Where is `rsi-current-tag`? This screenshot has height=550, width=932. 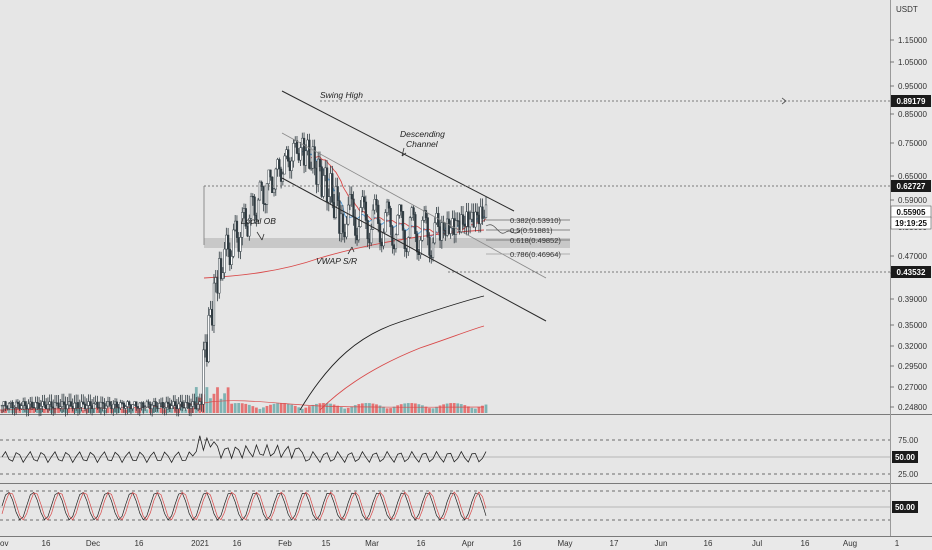
rsi-current-tag is located at coordinates (905, 457).